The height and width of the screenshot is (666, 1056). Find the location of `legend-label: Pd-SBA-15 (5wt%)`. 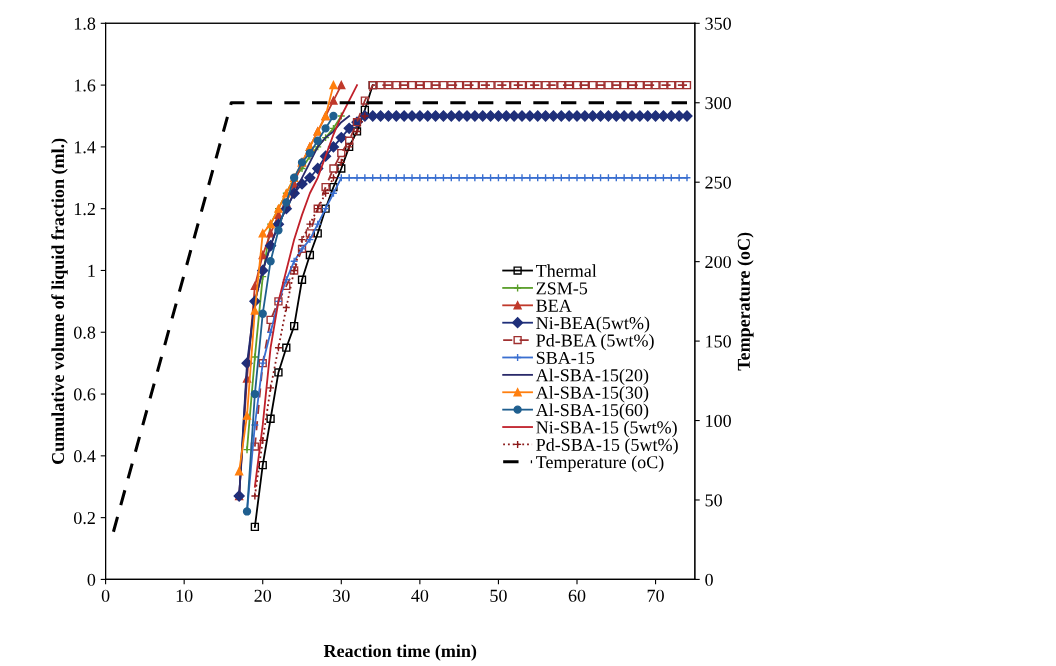

legend-label: Pd-SBA-15 (5wt%) is located at coordinates (607, 446).